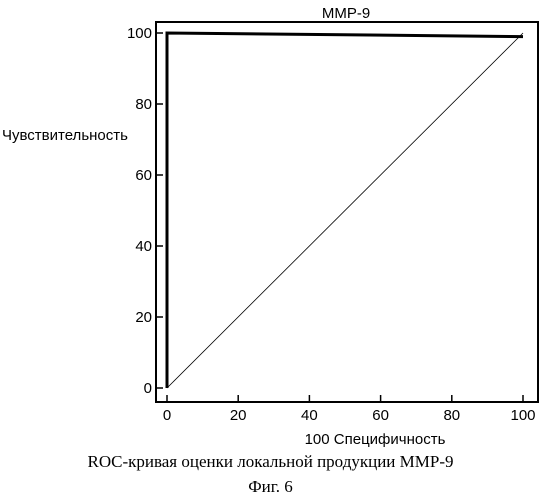  Describe the element at coordinates (143, 104) in the screenshot. I see `y-tick-label: 80` at that location.